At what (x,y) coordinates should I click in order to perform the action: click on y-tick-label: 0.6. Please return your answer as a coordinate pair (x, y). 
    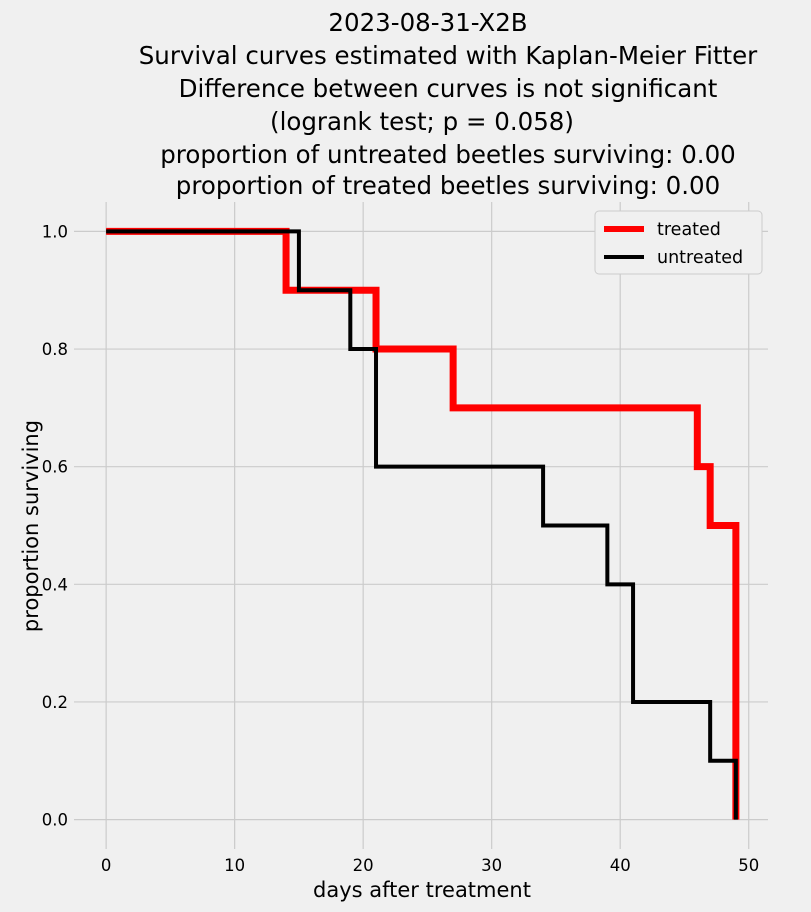
    Looking at the image, I should click on (55, 467).